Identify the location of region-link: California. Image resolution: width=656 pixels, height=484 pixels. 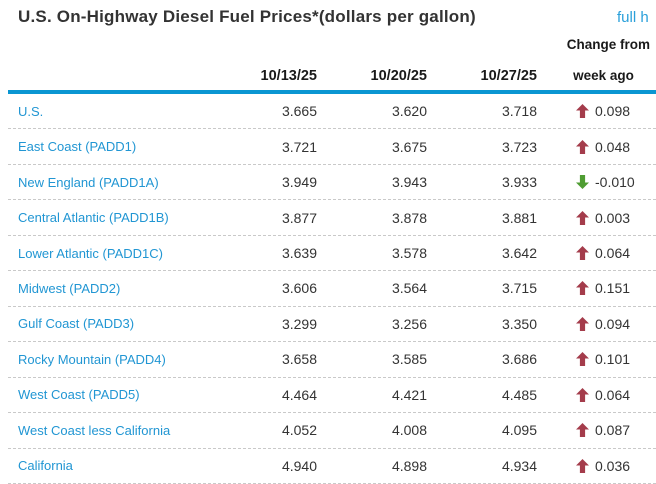
(45, 466).